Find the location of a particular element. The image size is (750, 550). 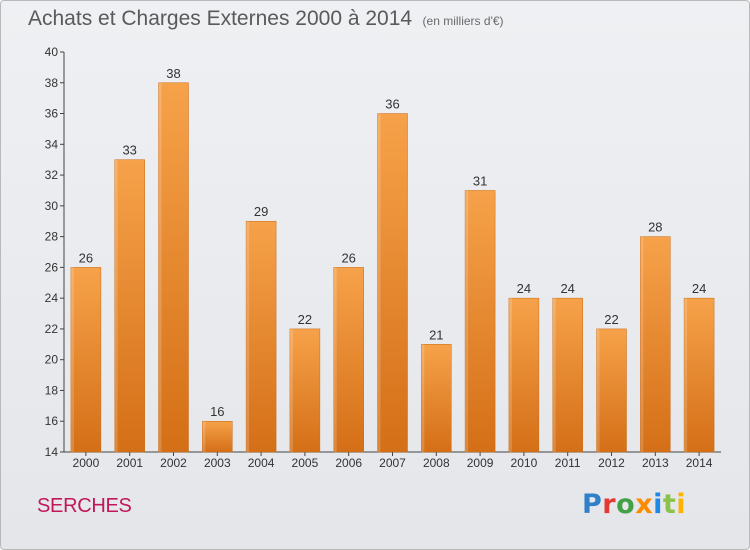

y-tick-label: 34 is located at coordinates (52, 144).